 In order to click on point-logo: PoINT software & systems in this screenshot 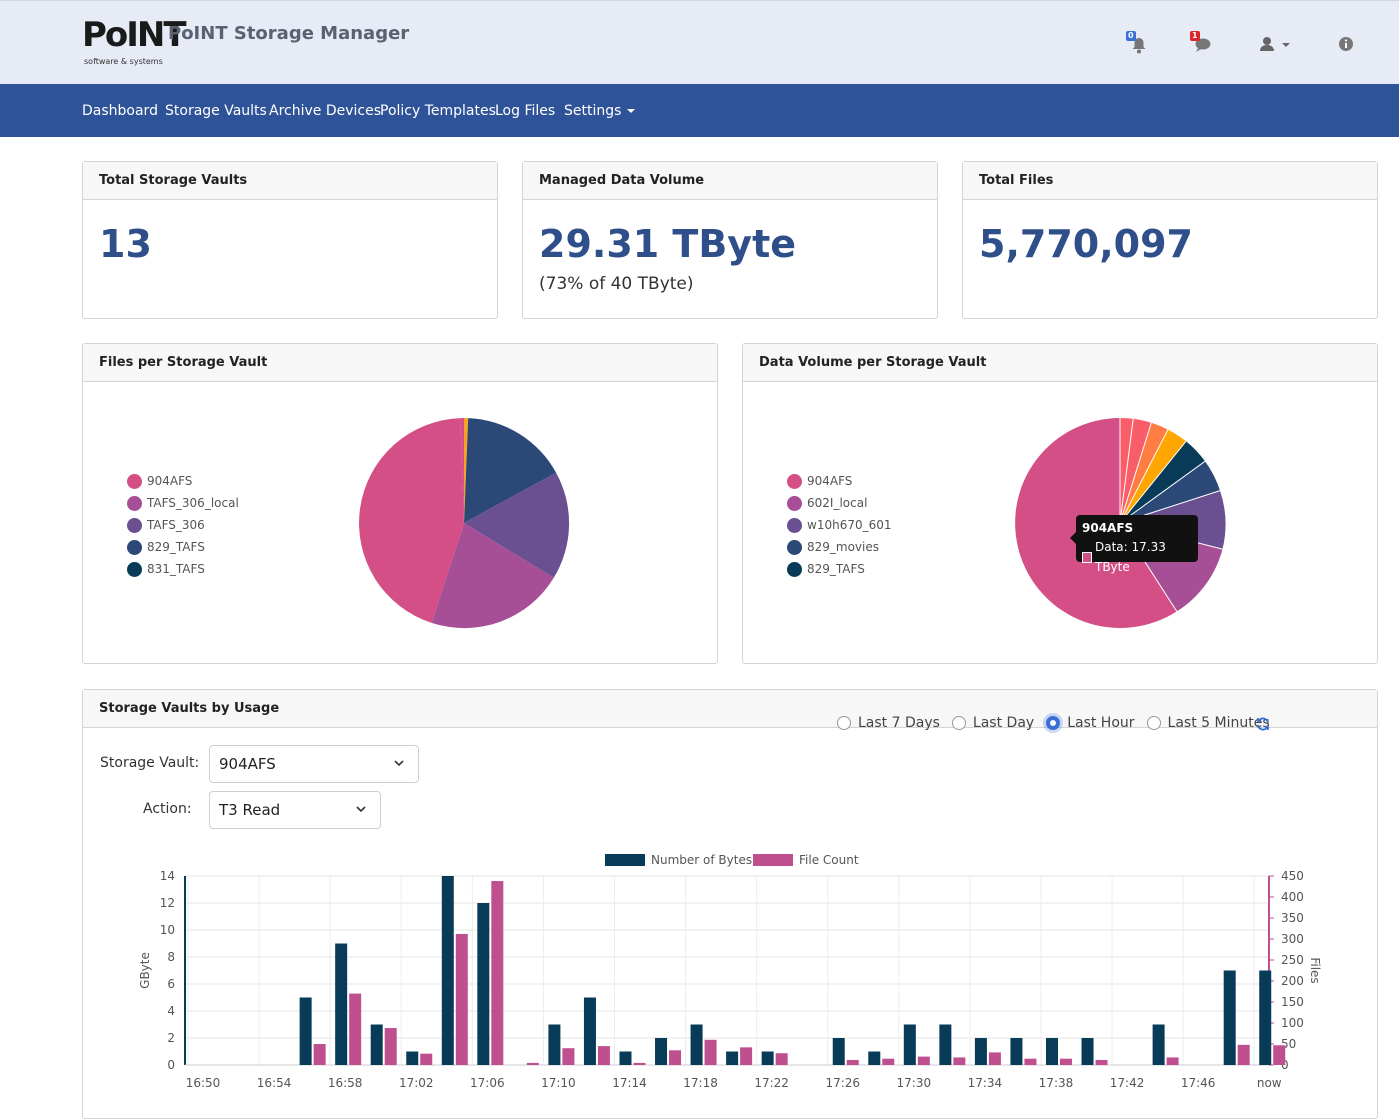, I will do `click(134, 43)`.